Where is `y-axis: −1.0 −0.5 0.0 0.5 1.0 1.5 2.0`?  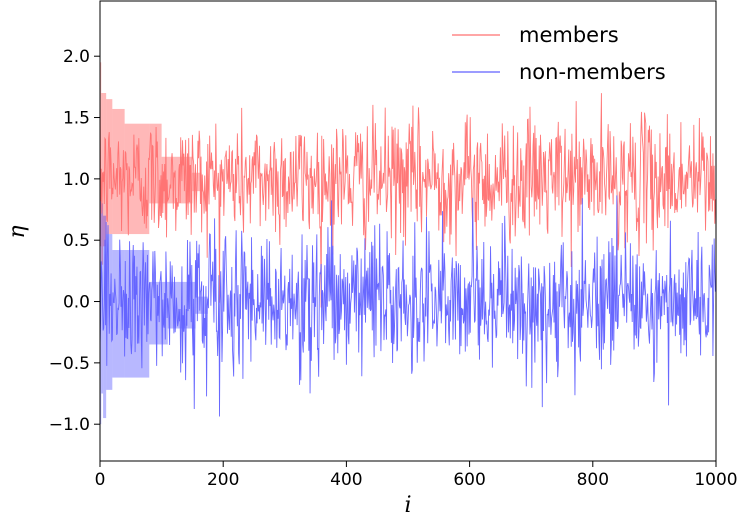
y-axis: −1.0 −0.5 0.0 0.5 1.0 1.5 2.0 is located at coordinates (74, 241).